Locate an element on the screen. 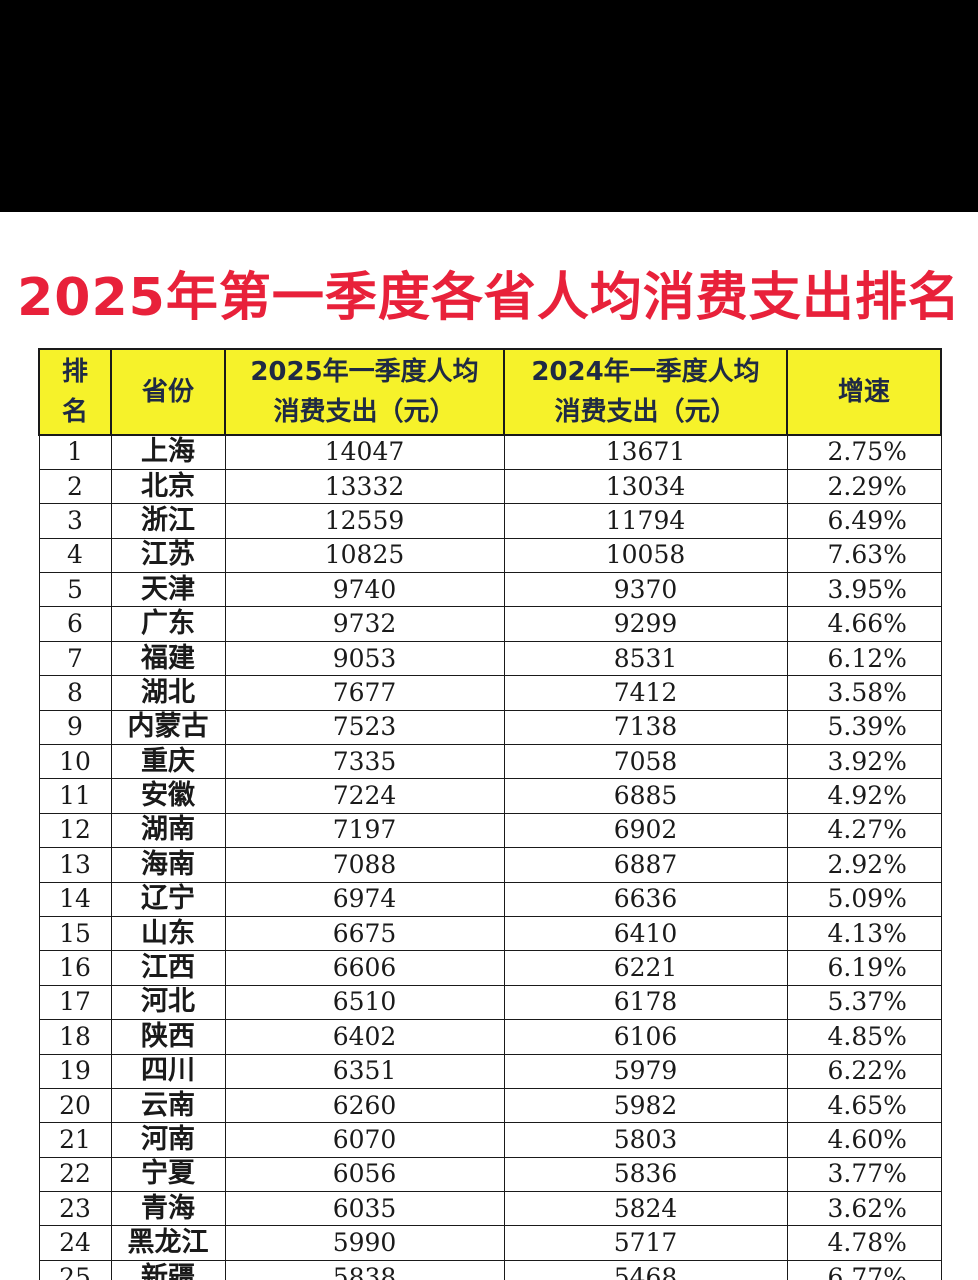  spend-2024-cell: 6636 is located at coordinates (645, 899).